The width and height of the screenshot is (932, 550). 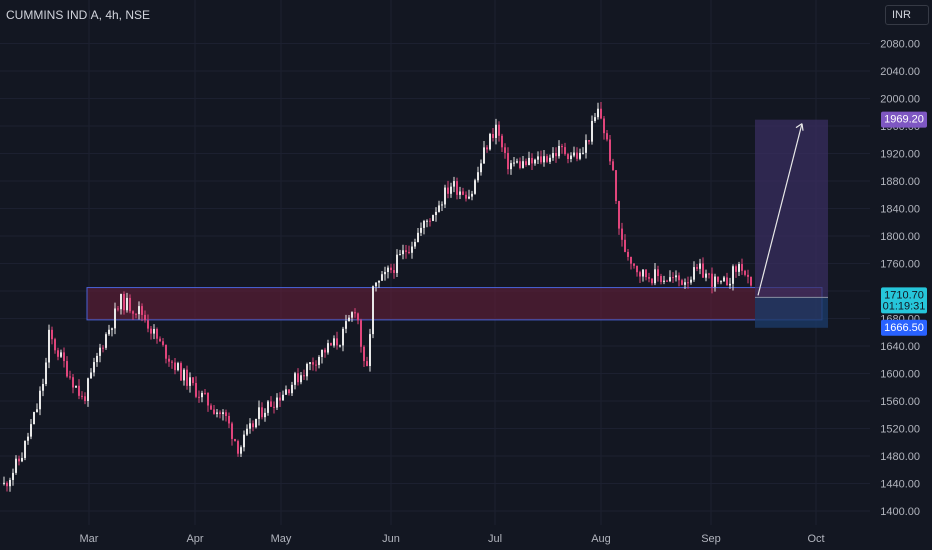 What do you see at coordinates (281, 539) in the screenshot?
I see `time-tick-label: May` at bounding box center [281, 539].